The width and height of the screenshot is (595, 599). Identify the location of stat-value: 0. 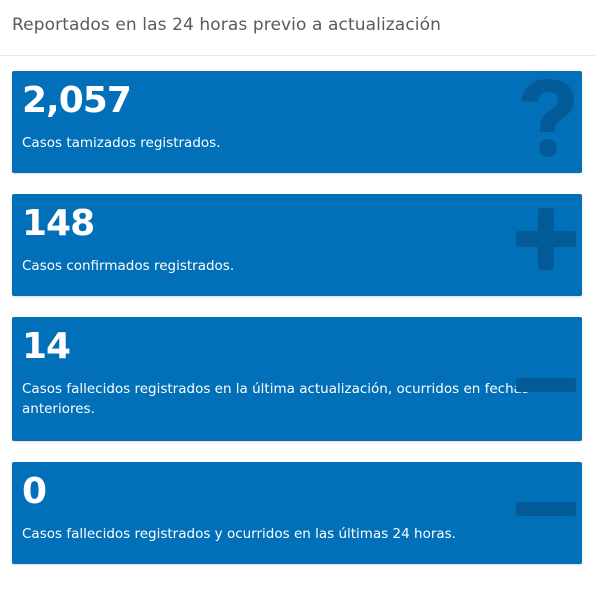
(34, 491).